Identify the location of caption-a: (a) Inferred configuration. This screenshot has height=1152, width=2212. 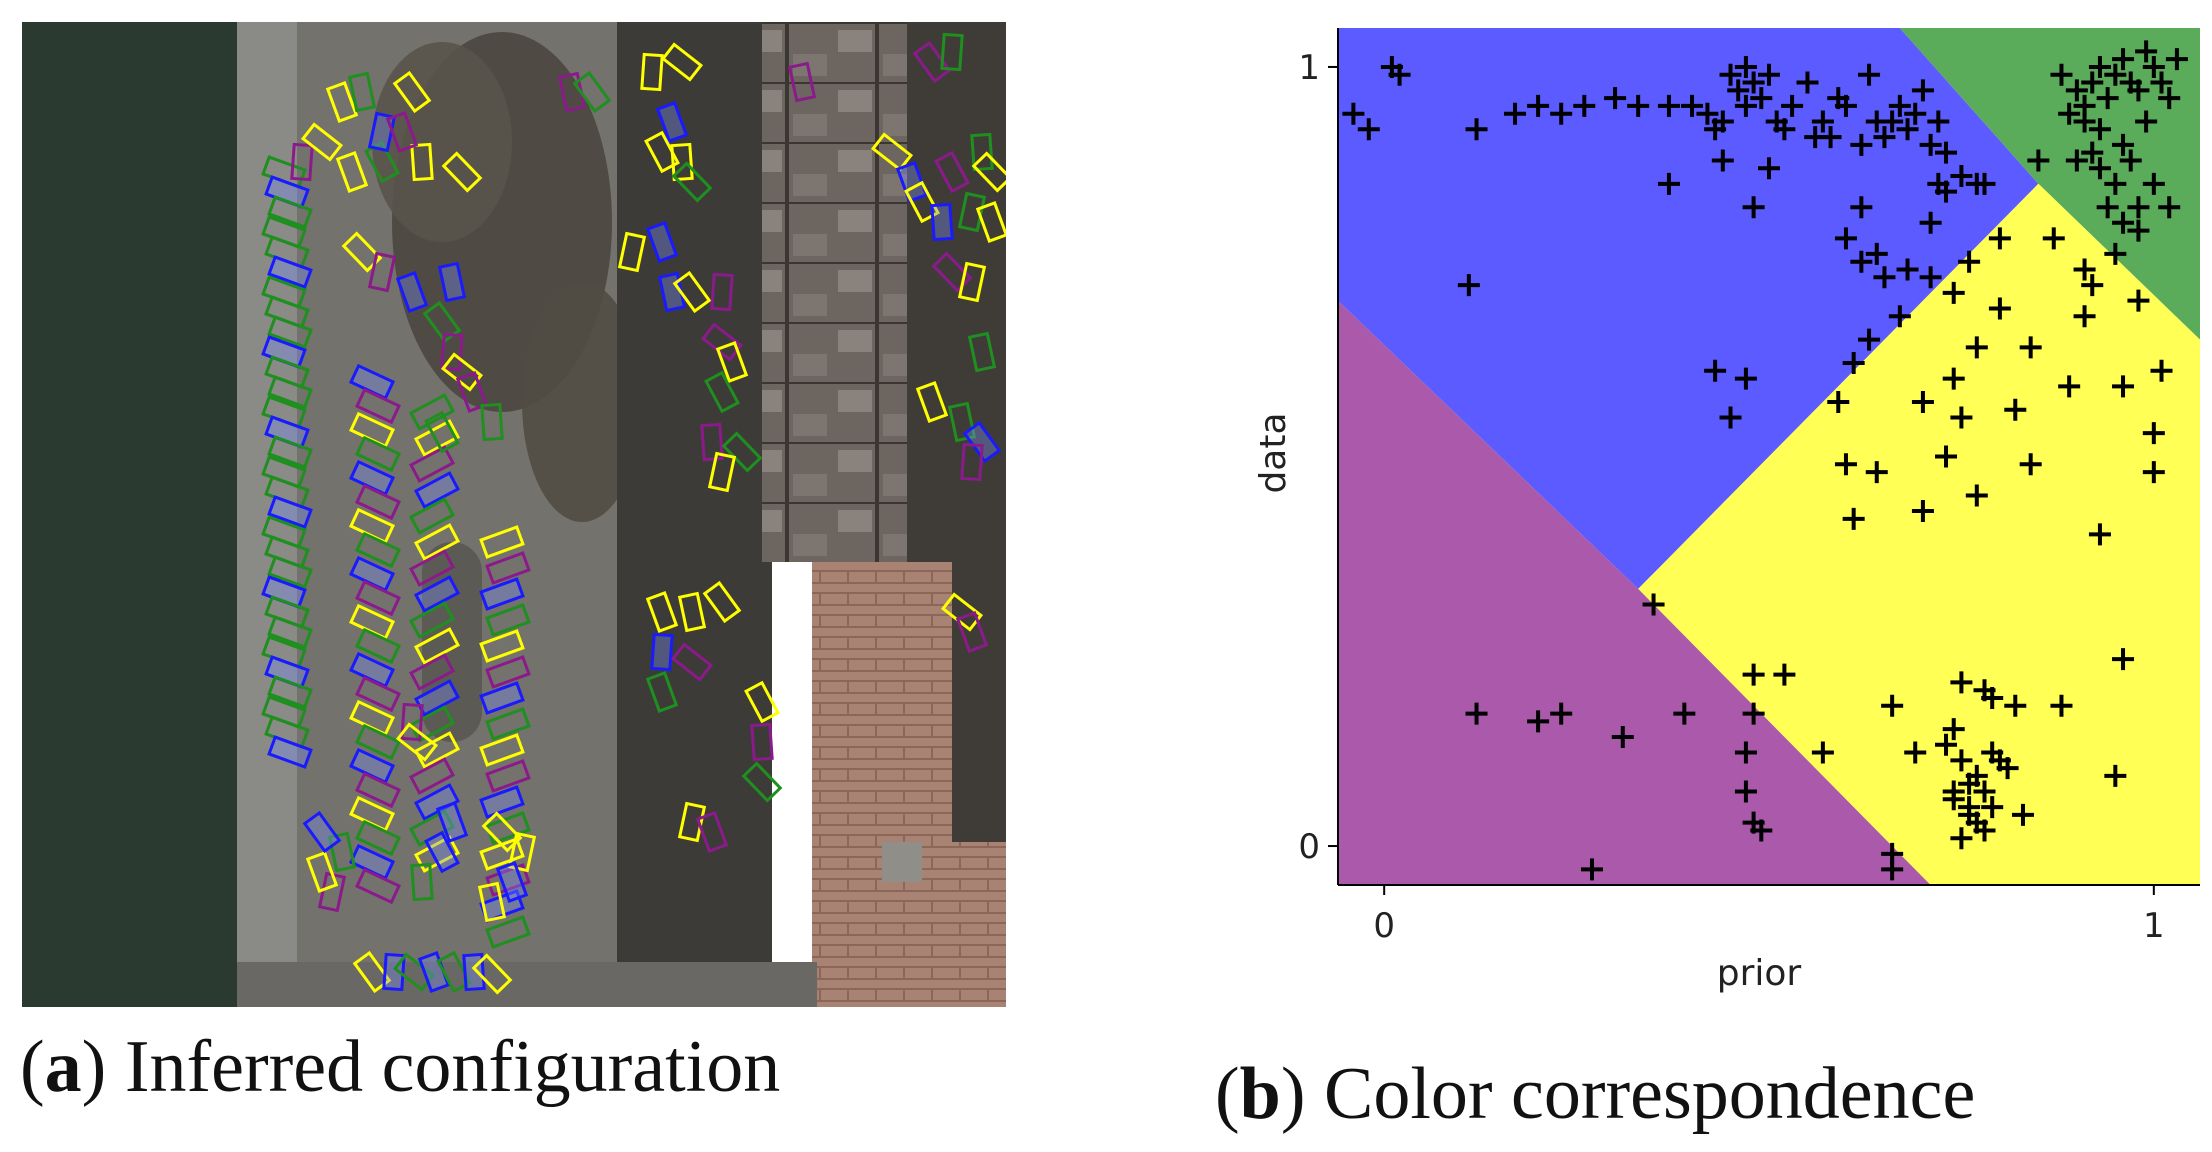
(400, 1067).